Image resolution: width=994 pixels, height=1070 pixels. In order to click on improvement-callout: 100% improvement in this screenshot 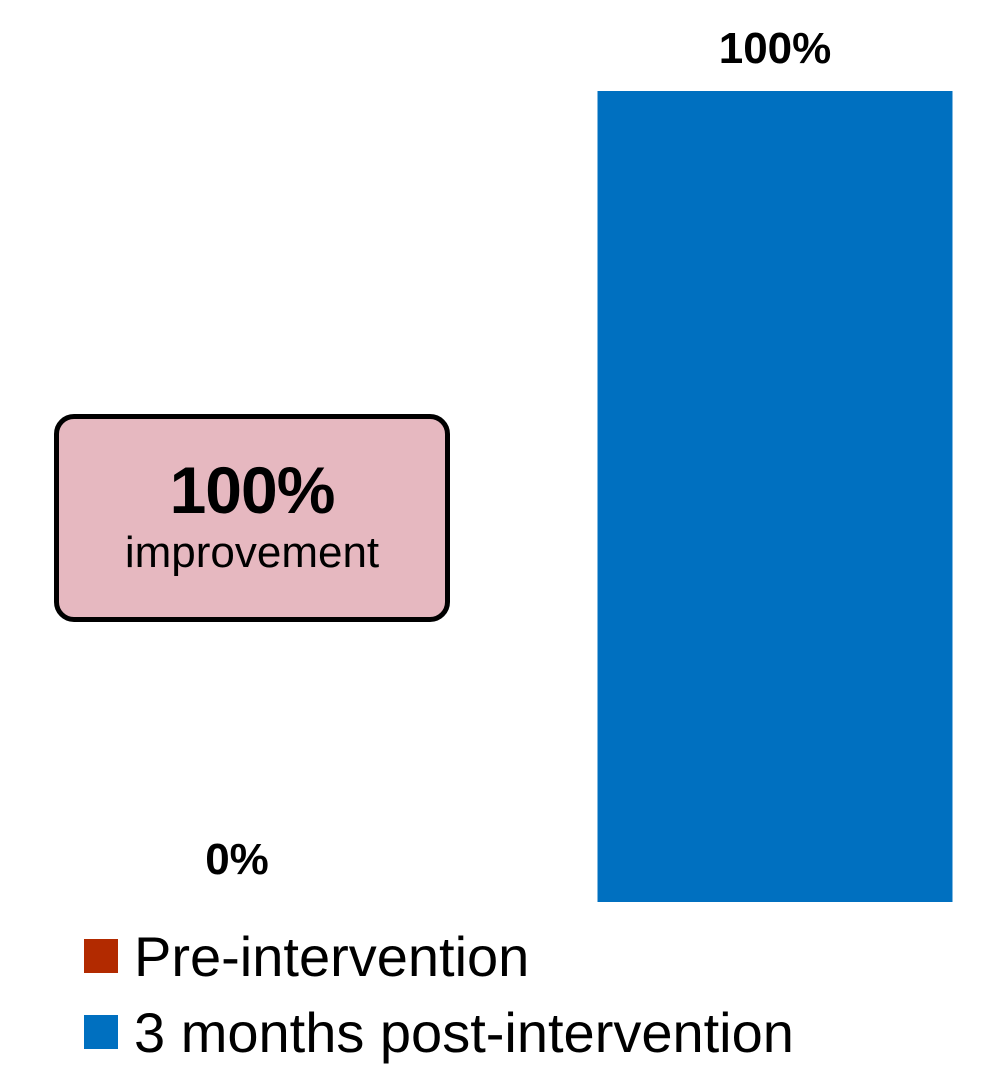, I will do `click(252, 518)`.